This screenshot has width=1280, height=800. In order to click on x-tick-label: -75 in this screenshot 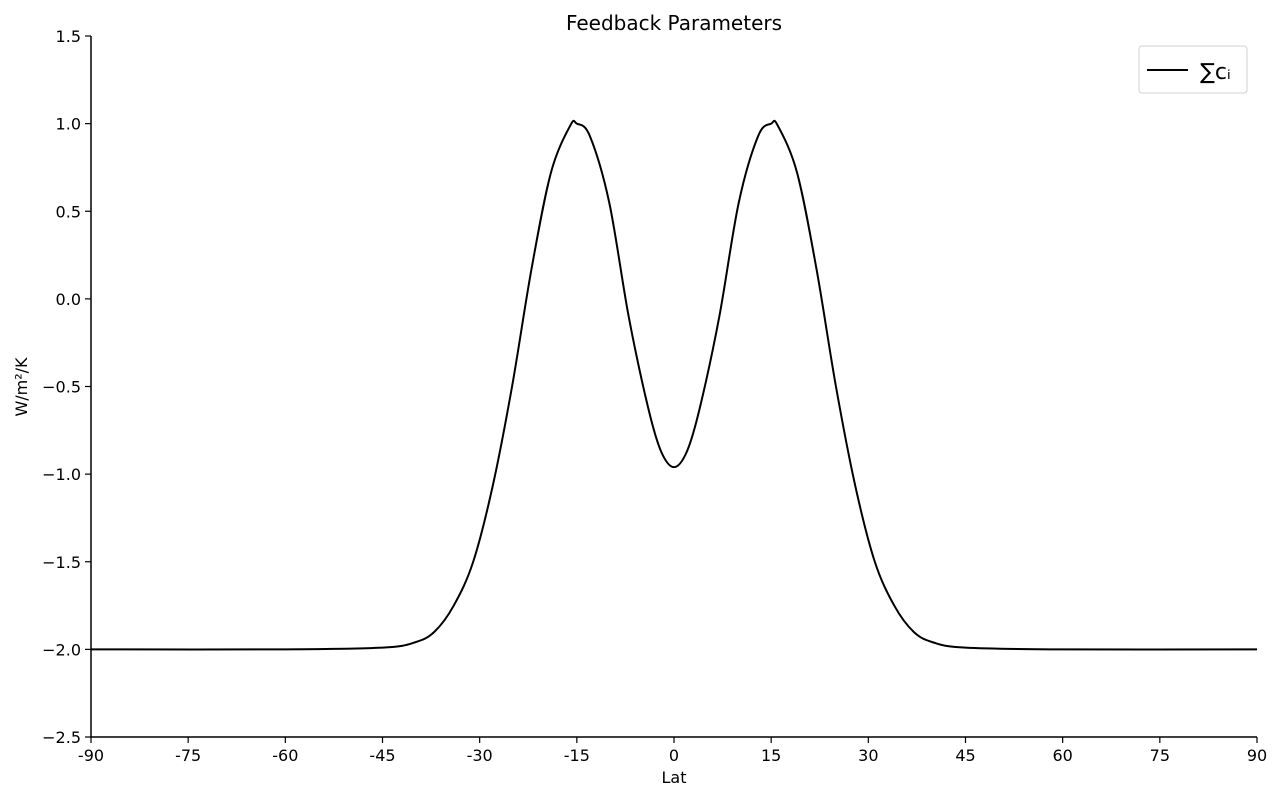, I will do `click(188, 755)`.